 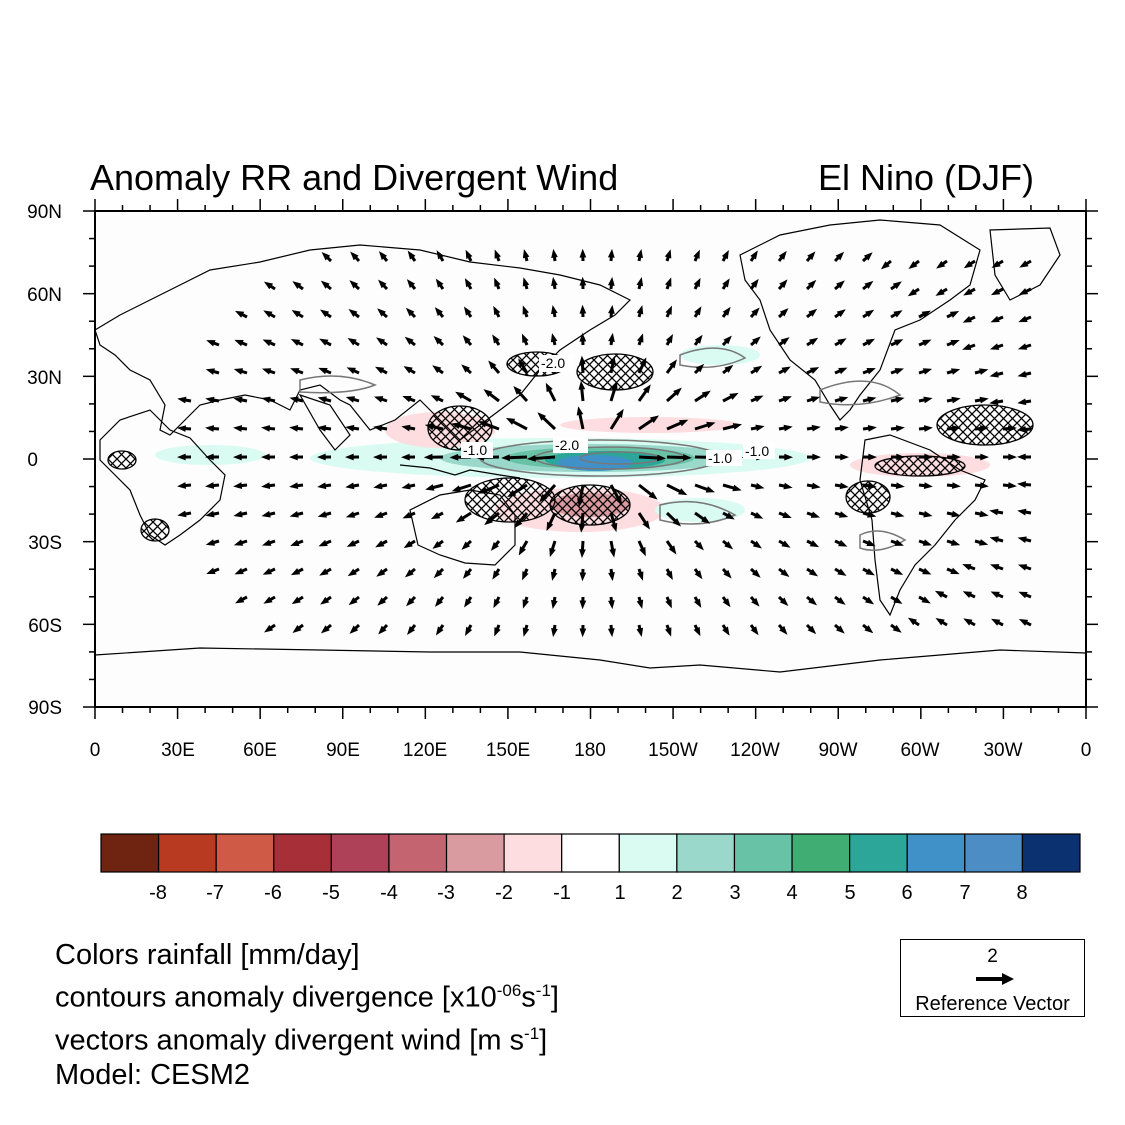 What do you see at coordinates (590, 505) in the screenshot?
I see `hatch-region` at bounding box center [590, 505].